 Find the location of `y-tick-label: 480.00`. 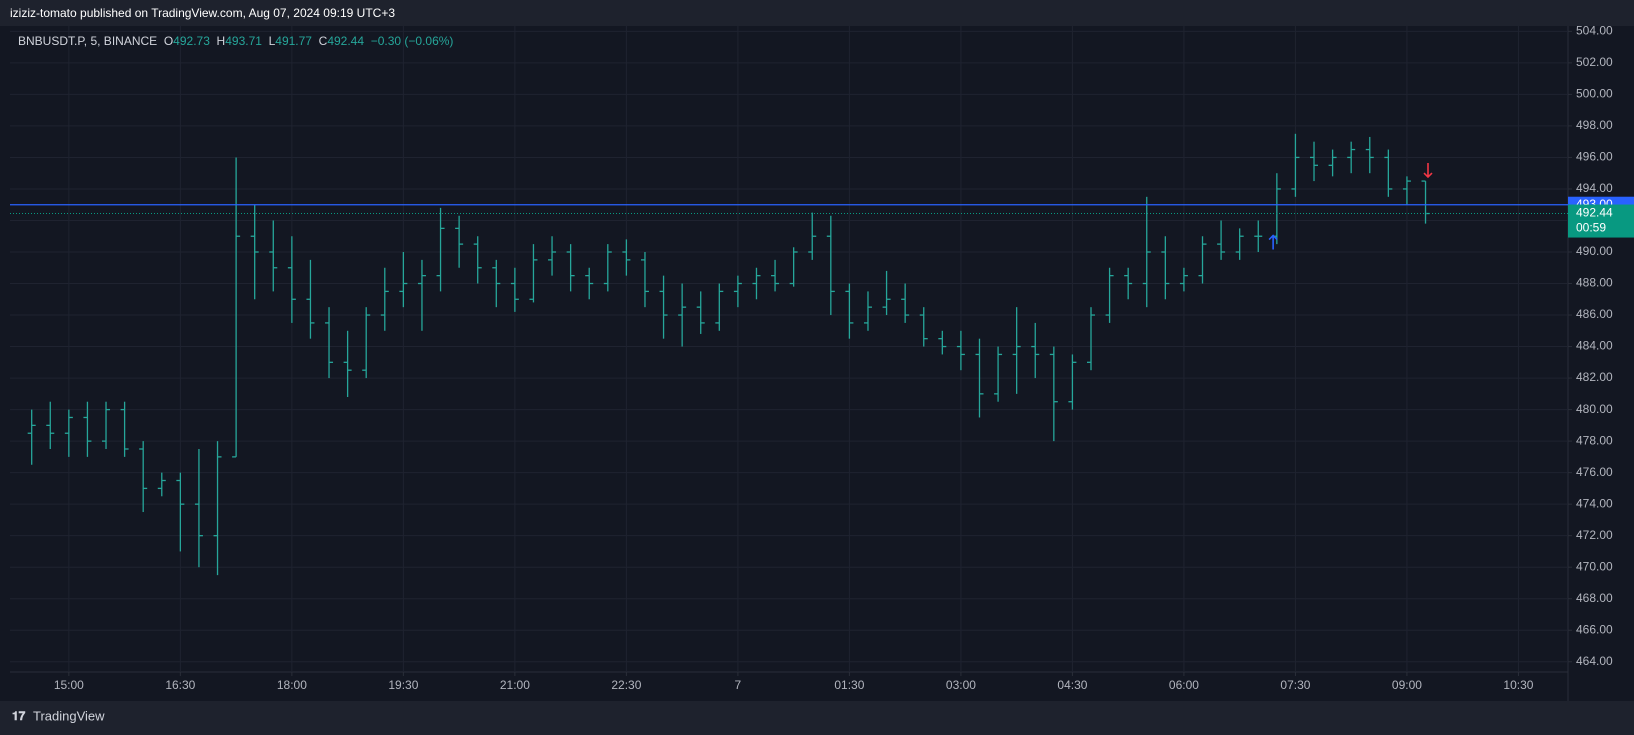

y-tick-label: 480.00 is located at coordinates (1594, 409).